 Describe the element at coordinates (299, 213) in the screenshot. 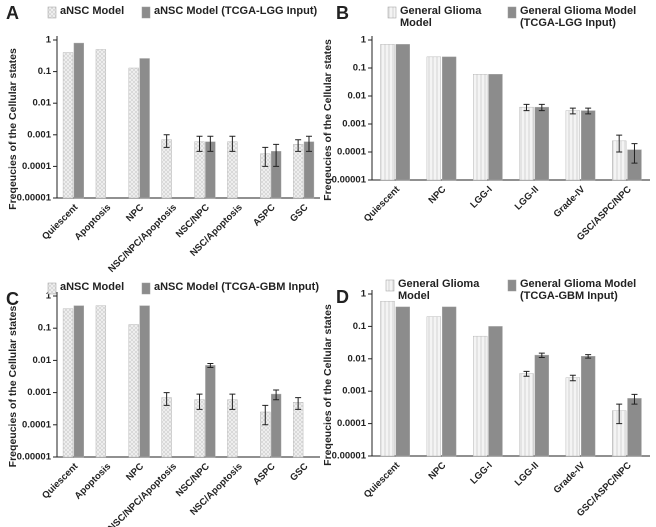

I see `x-tick-label: GSC` at that location.